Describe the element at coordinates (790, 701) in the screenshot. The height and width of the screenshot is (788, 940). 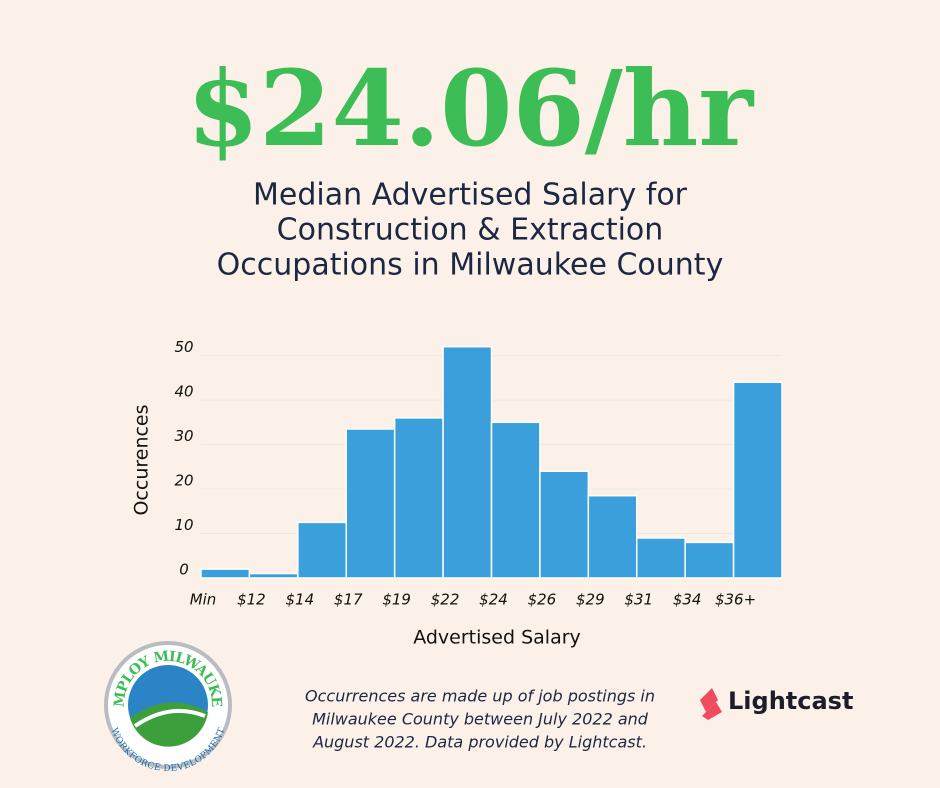
I see `lightcast-text: Lightcast` at that location.